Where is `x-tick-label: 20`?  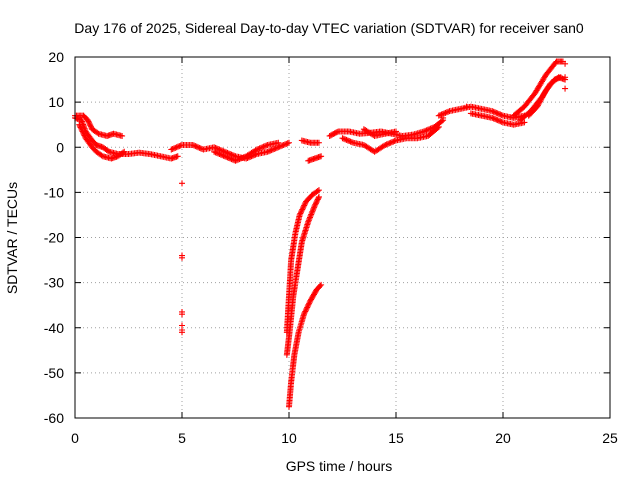 x-tick-label: 20 is located at coordinates (503, 438).